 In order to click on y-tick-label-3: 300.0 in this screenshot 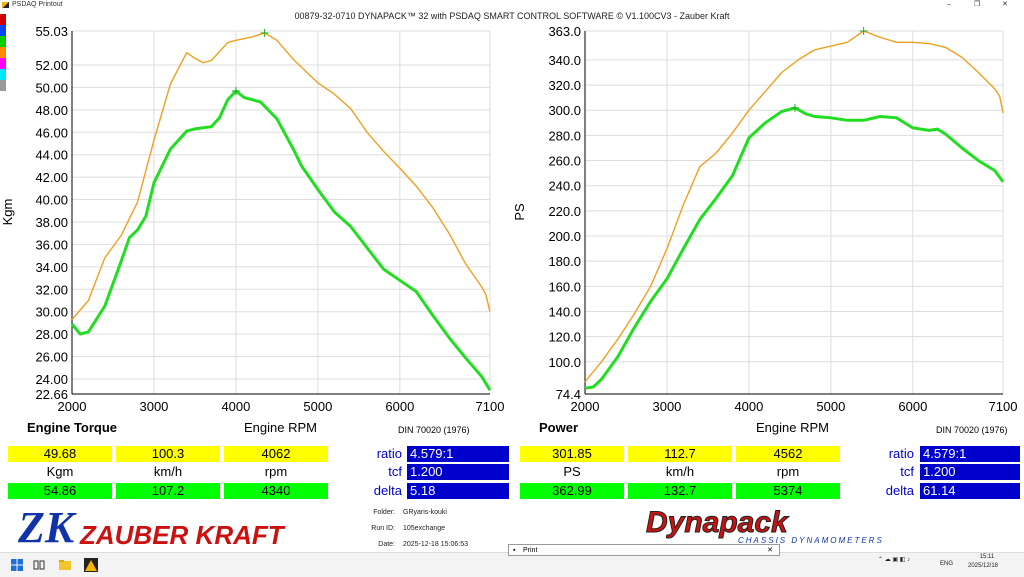, I will do `click(564, 110)`.